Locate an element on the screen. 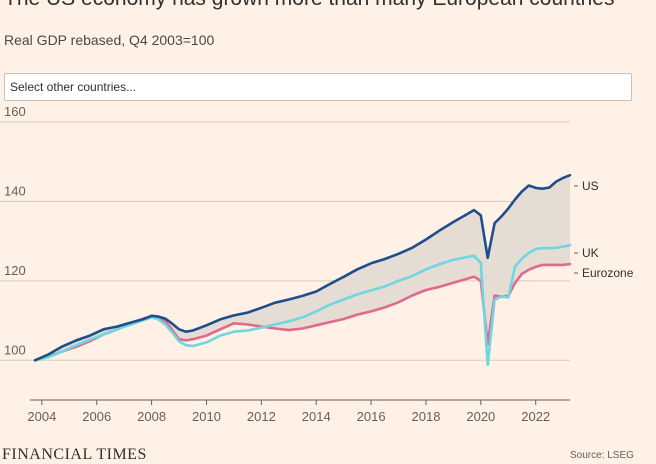 Image resolution: width=656 pixels, height=464 pixels. x-tick-2018: 2018 is located at coordinates (426, 416).